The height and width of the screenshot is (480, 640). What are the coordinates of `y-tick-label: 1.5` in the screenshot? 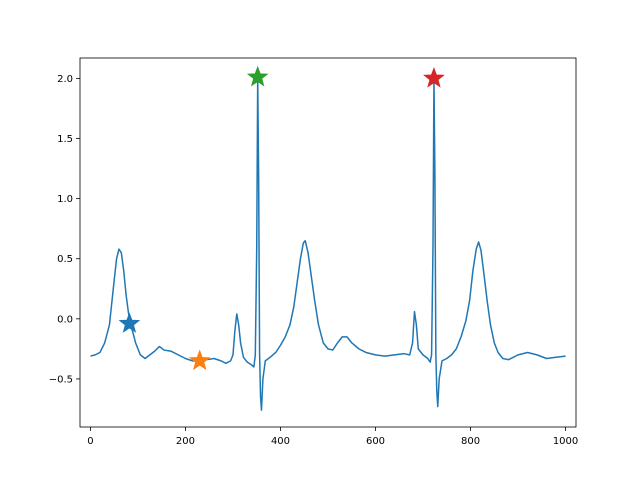 It's located at (65, 139).